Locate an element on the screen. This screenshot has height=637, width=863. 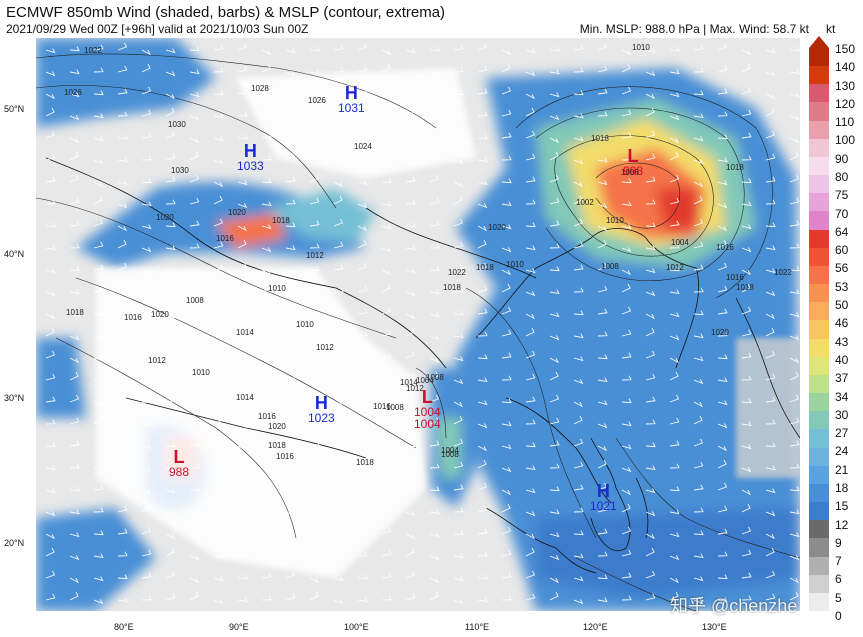
colorbar-label: 0 is located at coordinates (838, 616).